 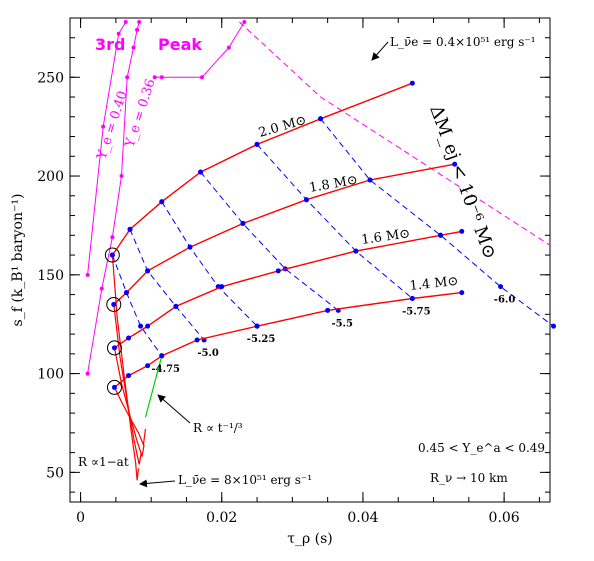 What do you see at coordinates (218, 428) in the screenshot?
I see `r-t-label: R ∝ t⁻¹/³` at bounding box center [218, 428].